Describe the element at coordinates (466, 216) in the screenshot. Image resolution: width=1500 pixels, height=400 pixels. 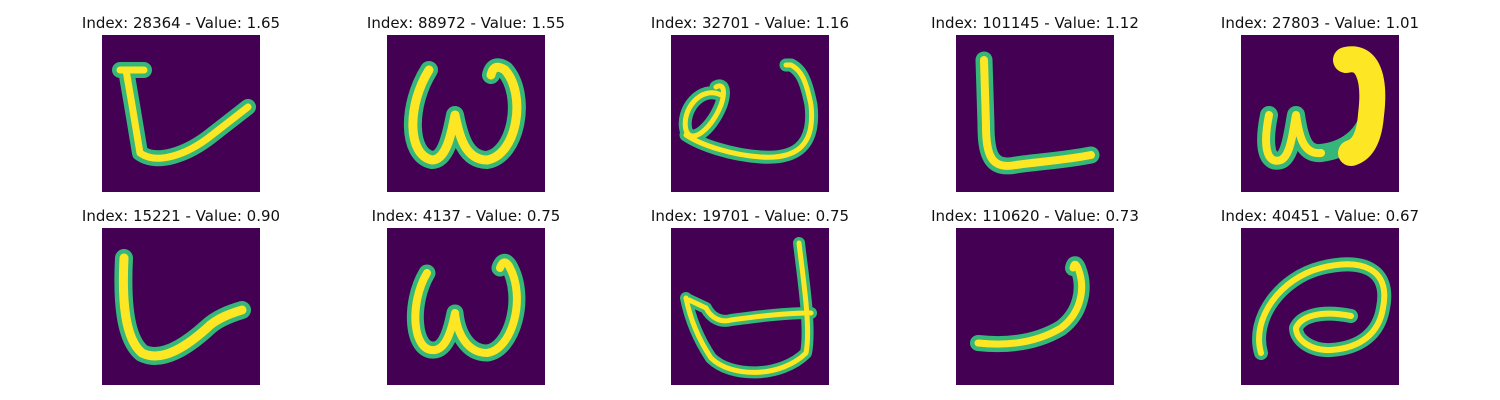
I see `panel-title: Index: 4137 - Value: 0.75` at that location.